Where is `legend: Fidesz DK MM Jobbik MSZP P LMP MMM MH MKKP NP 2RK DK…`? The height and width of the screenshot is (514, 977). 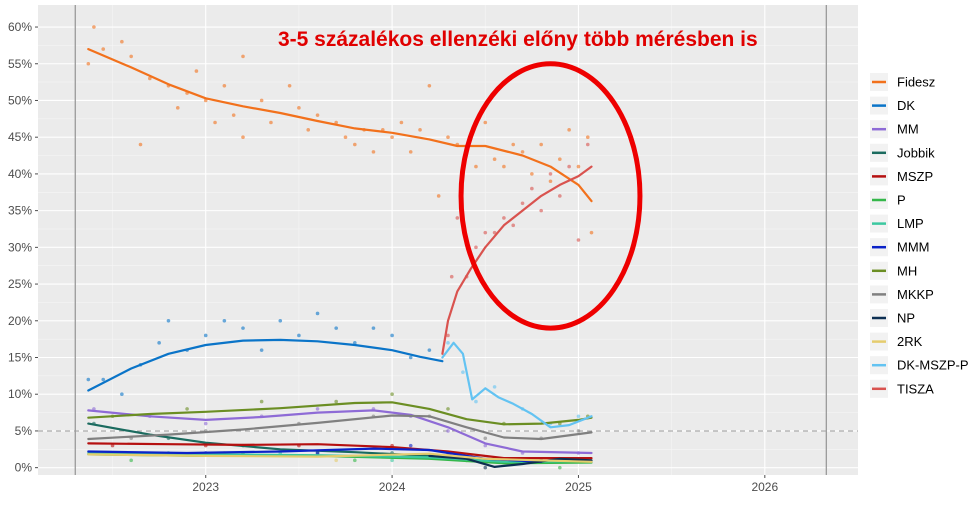 legend: Fidesz DK MM Jobbik MSZP P LMP MMM MH MKKP NP 2RK DK… is located at coordinates (919, 235).